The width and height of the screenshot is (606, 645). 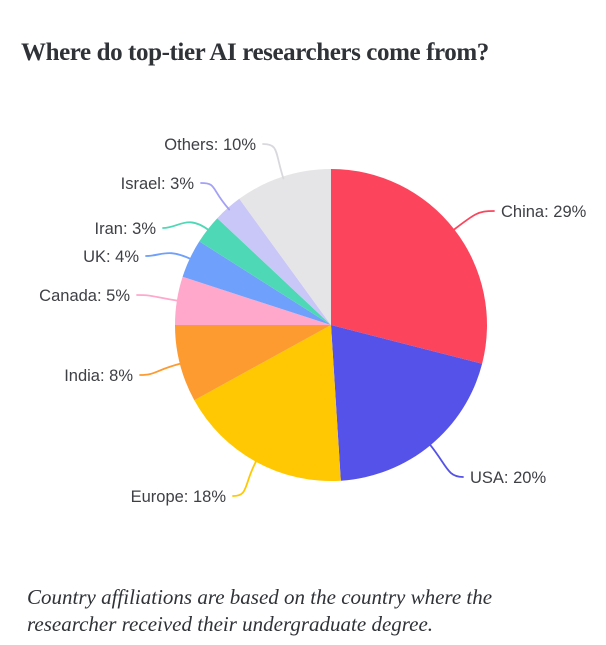 What do you see at coordinates (446, 460) in the screenshot?
I see `leader-line-usa` at bounding box center [446, 460].